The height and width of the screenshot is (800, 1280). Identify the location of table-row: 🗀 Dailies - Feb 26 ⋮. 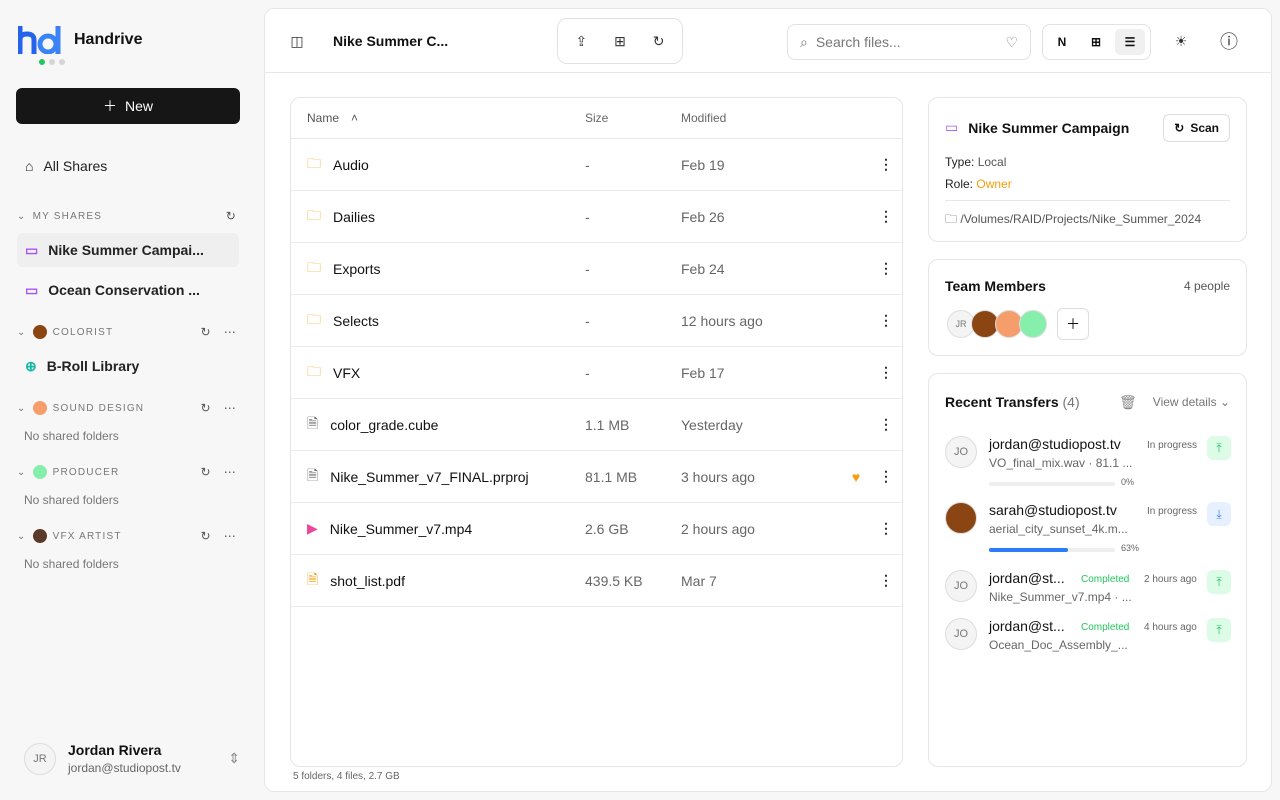
(596, 217).